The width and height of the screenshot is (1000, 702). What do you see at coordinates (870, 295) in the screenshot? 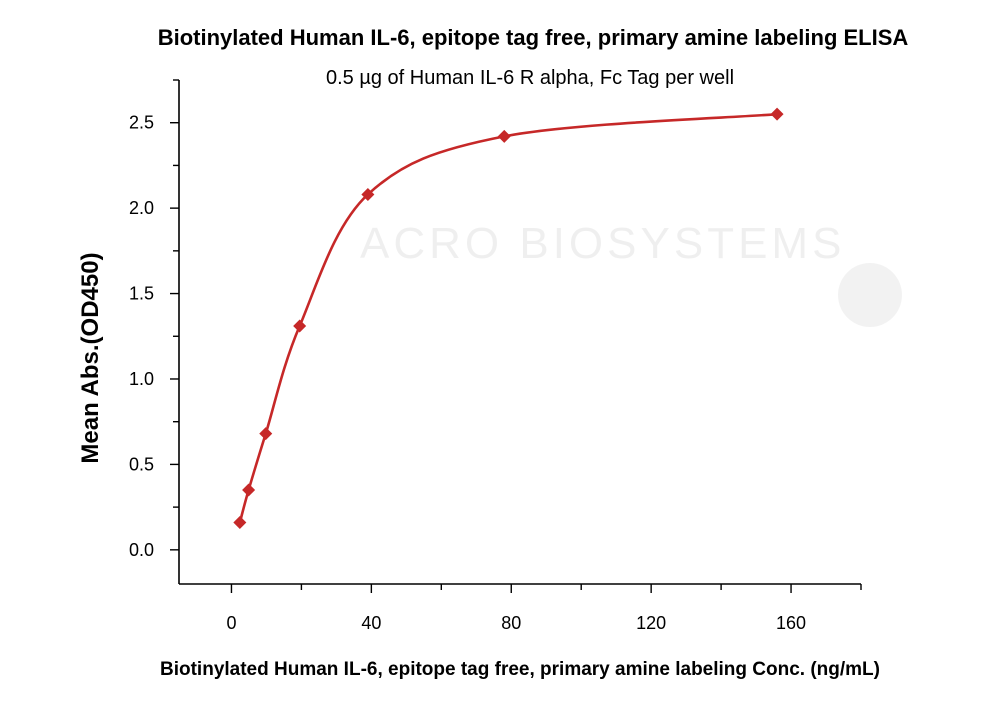
I see `watermark-dot` at bounding box center [870, 295].